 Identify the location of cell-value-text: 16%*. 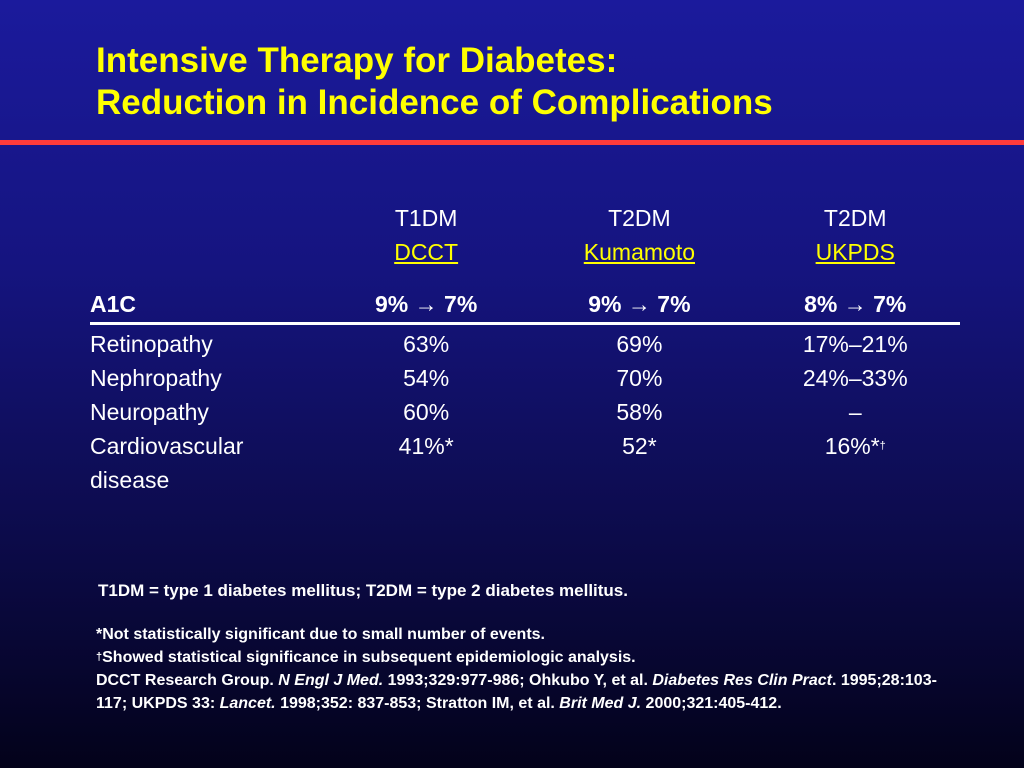
(852, 446).